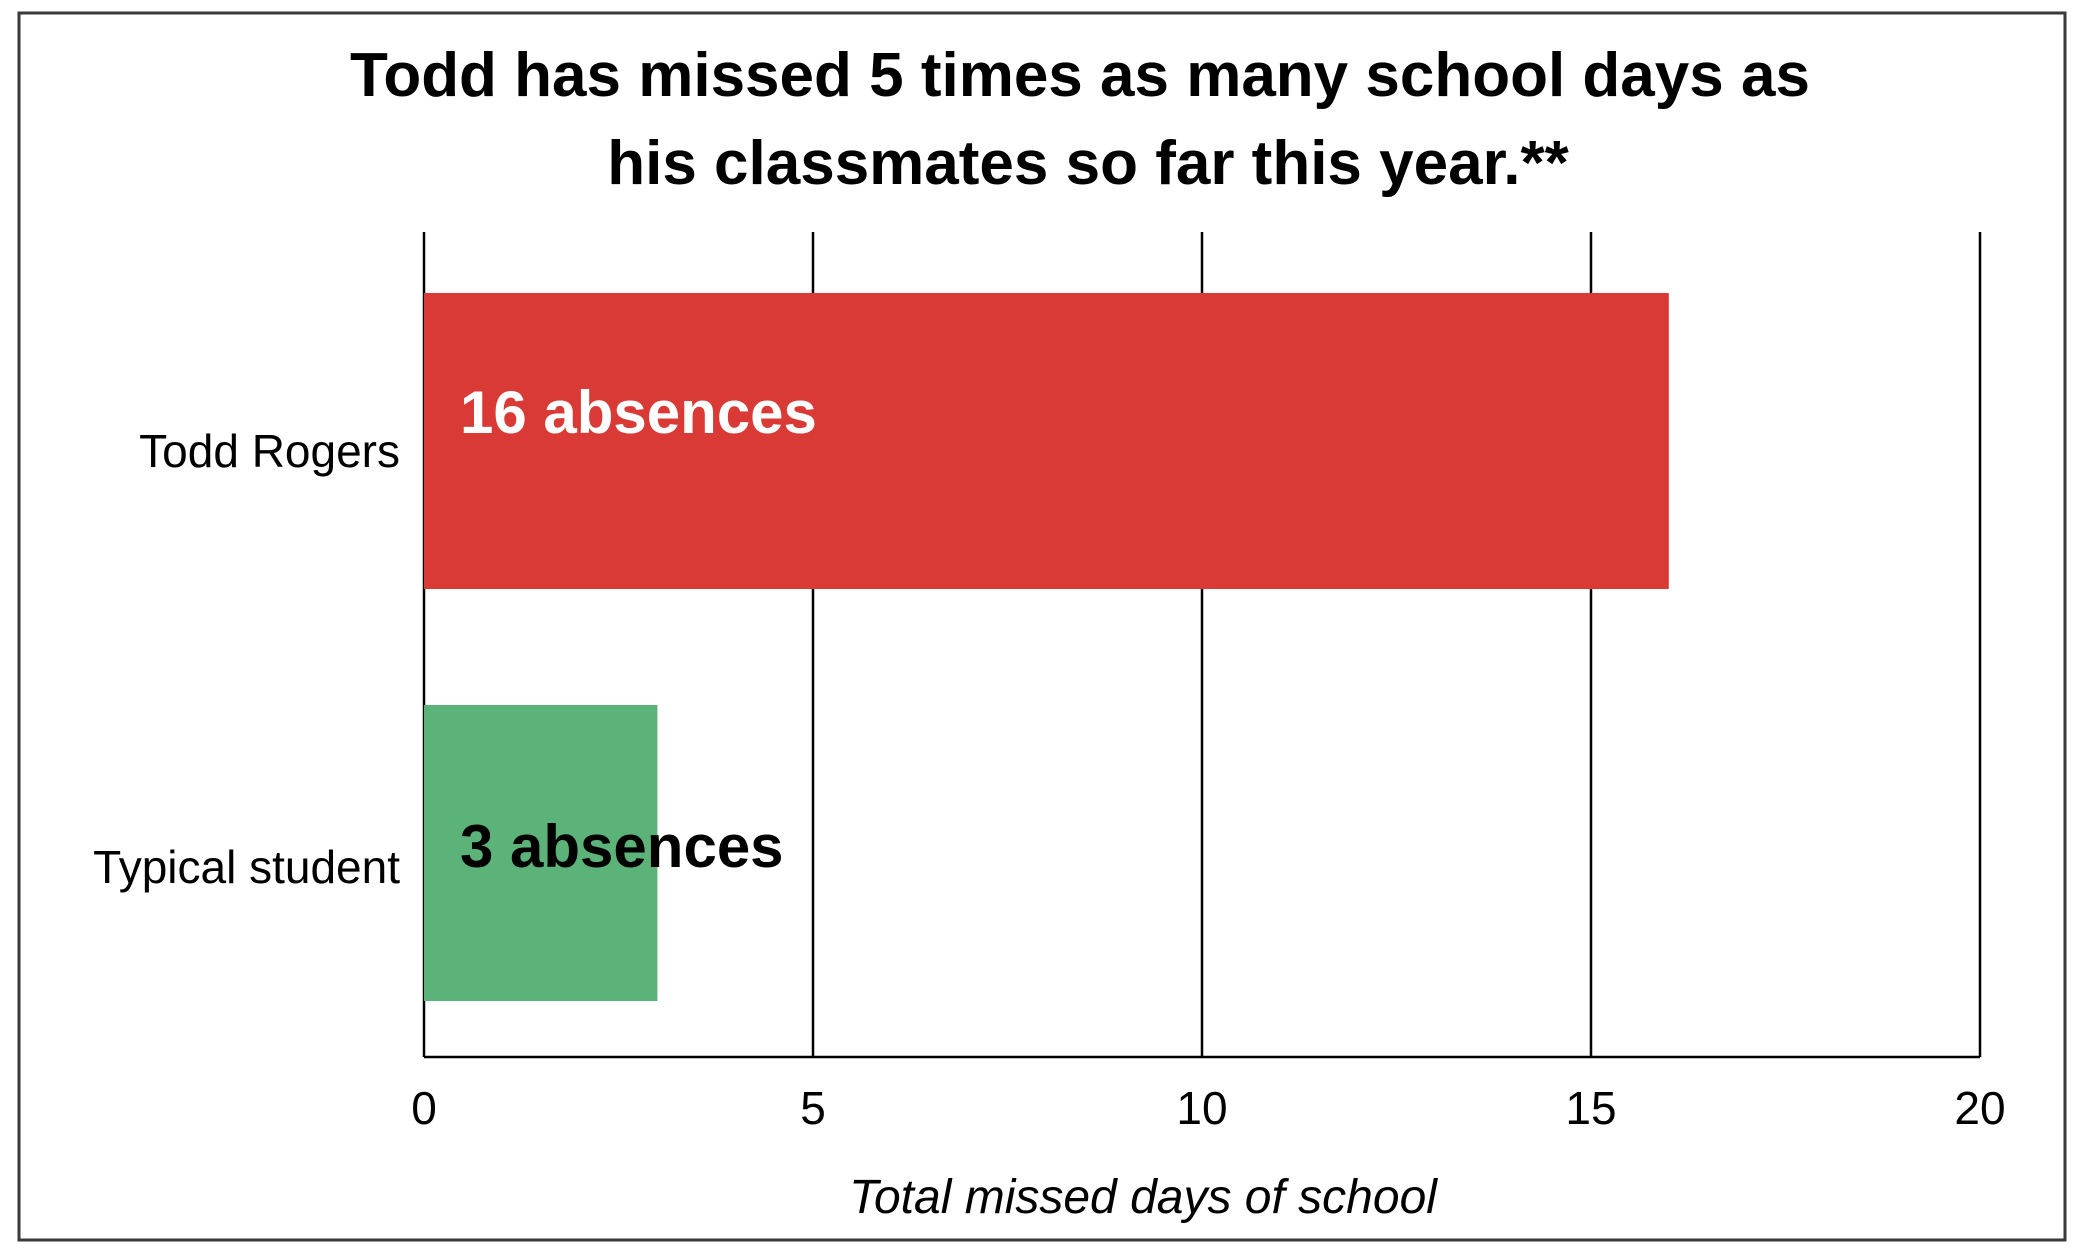  I want to click on x-tick-label-0: 0, so click(424, 1108).